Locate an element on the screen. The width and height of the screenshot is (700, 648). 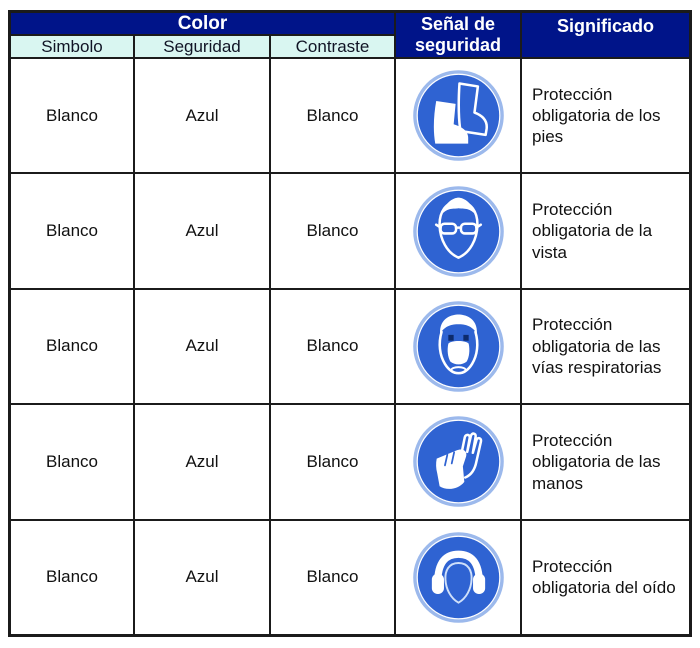
row2-contraste: Blanco is located at coordinates (332, 231).